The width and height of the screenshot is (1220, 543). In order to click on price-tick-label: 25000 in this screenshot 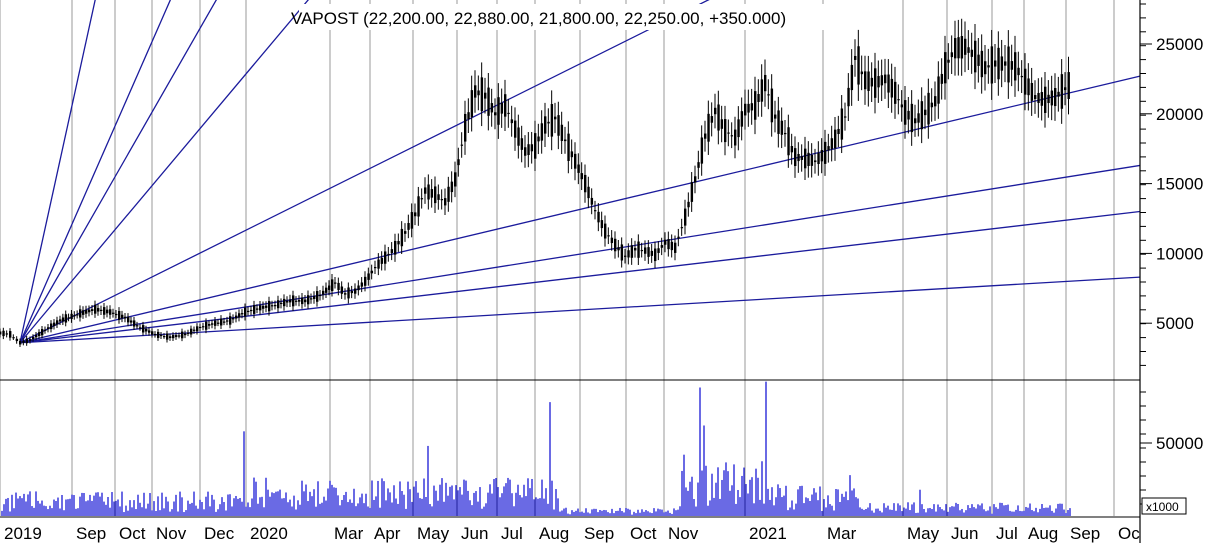, I will do `click(1179, 44)`.